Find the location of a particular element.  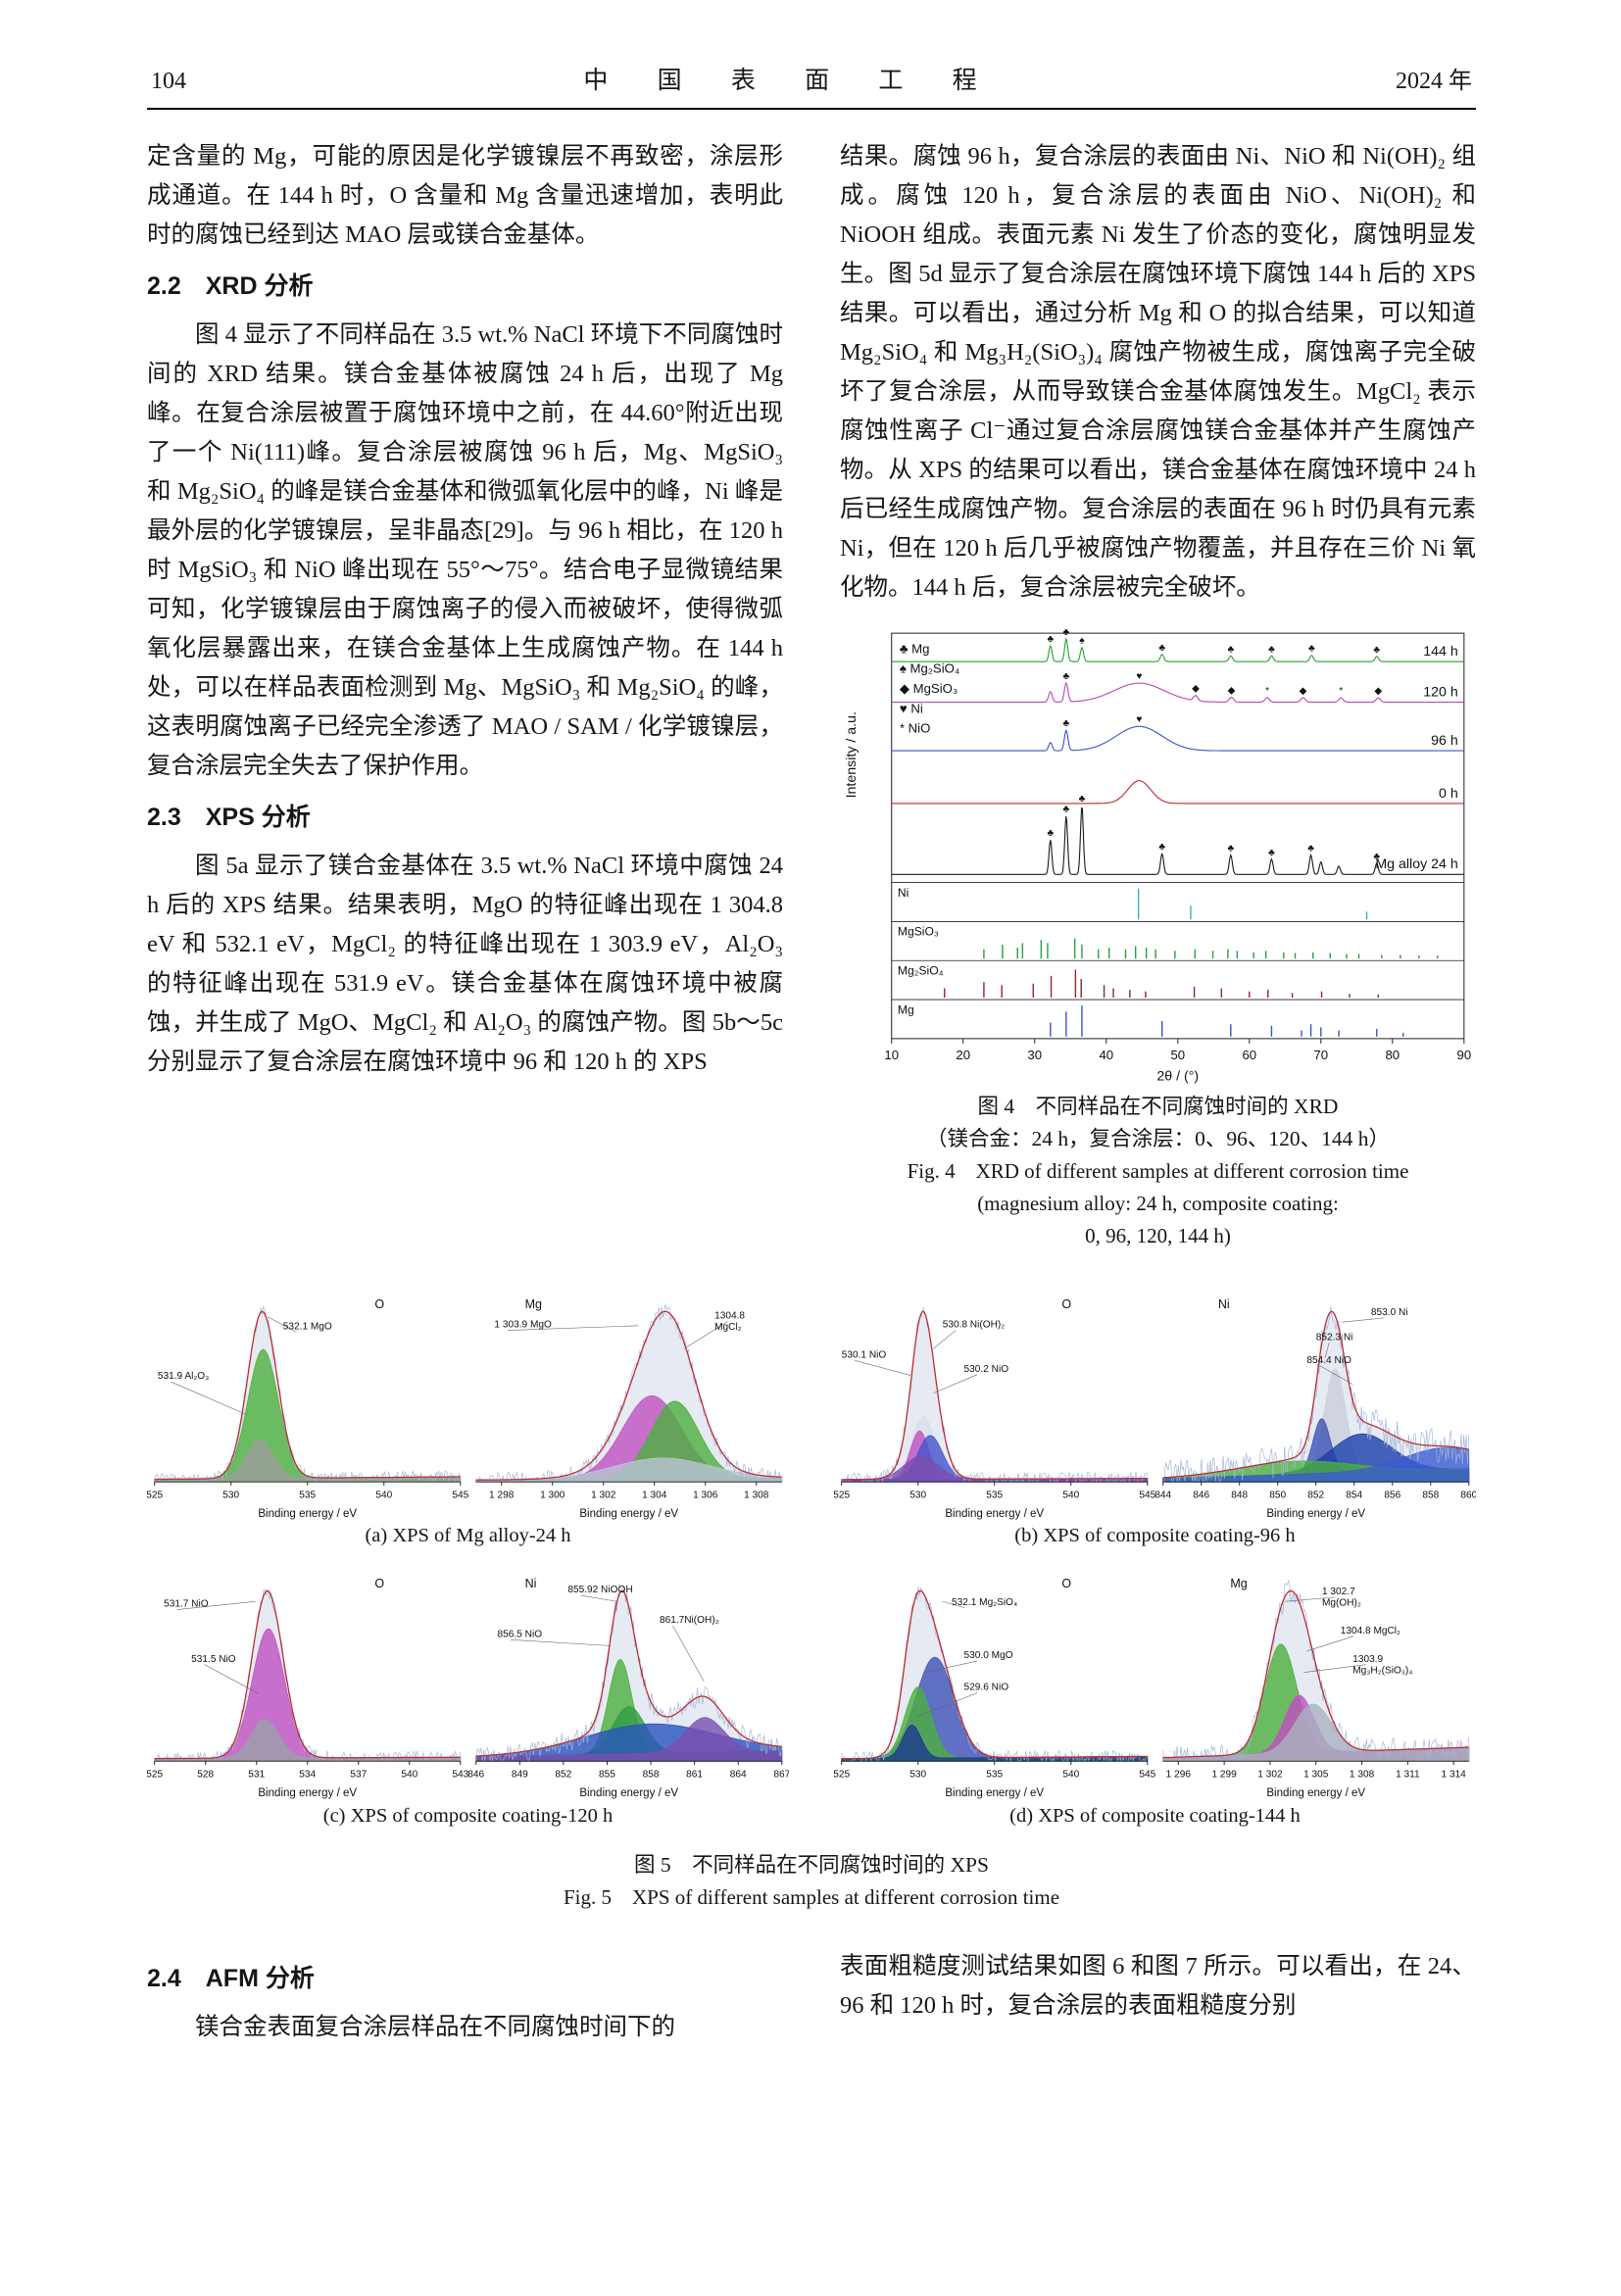

svg-text: 852.3 Ni is located at coordinates (1333, 1337).